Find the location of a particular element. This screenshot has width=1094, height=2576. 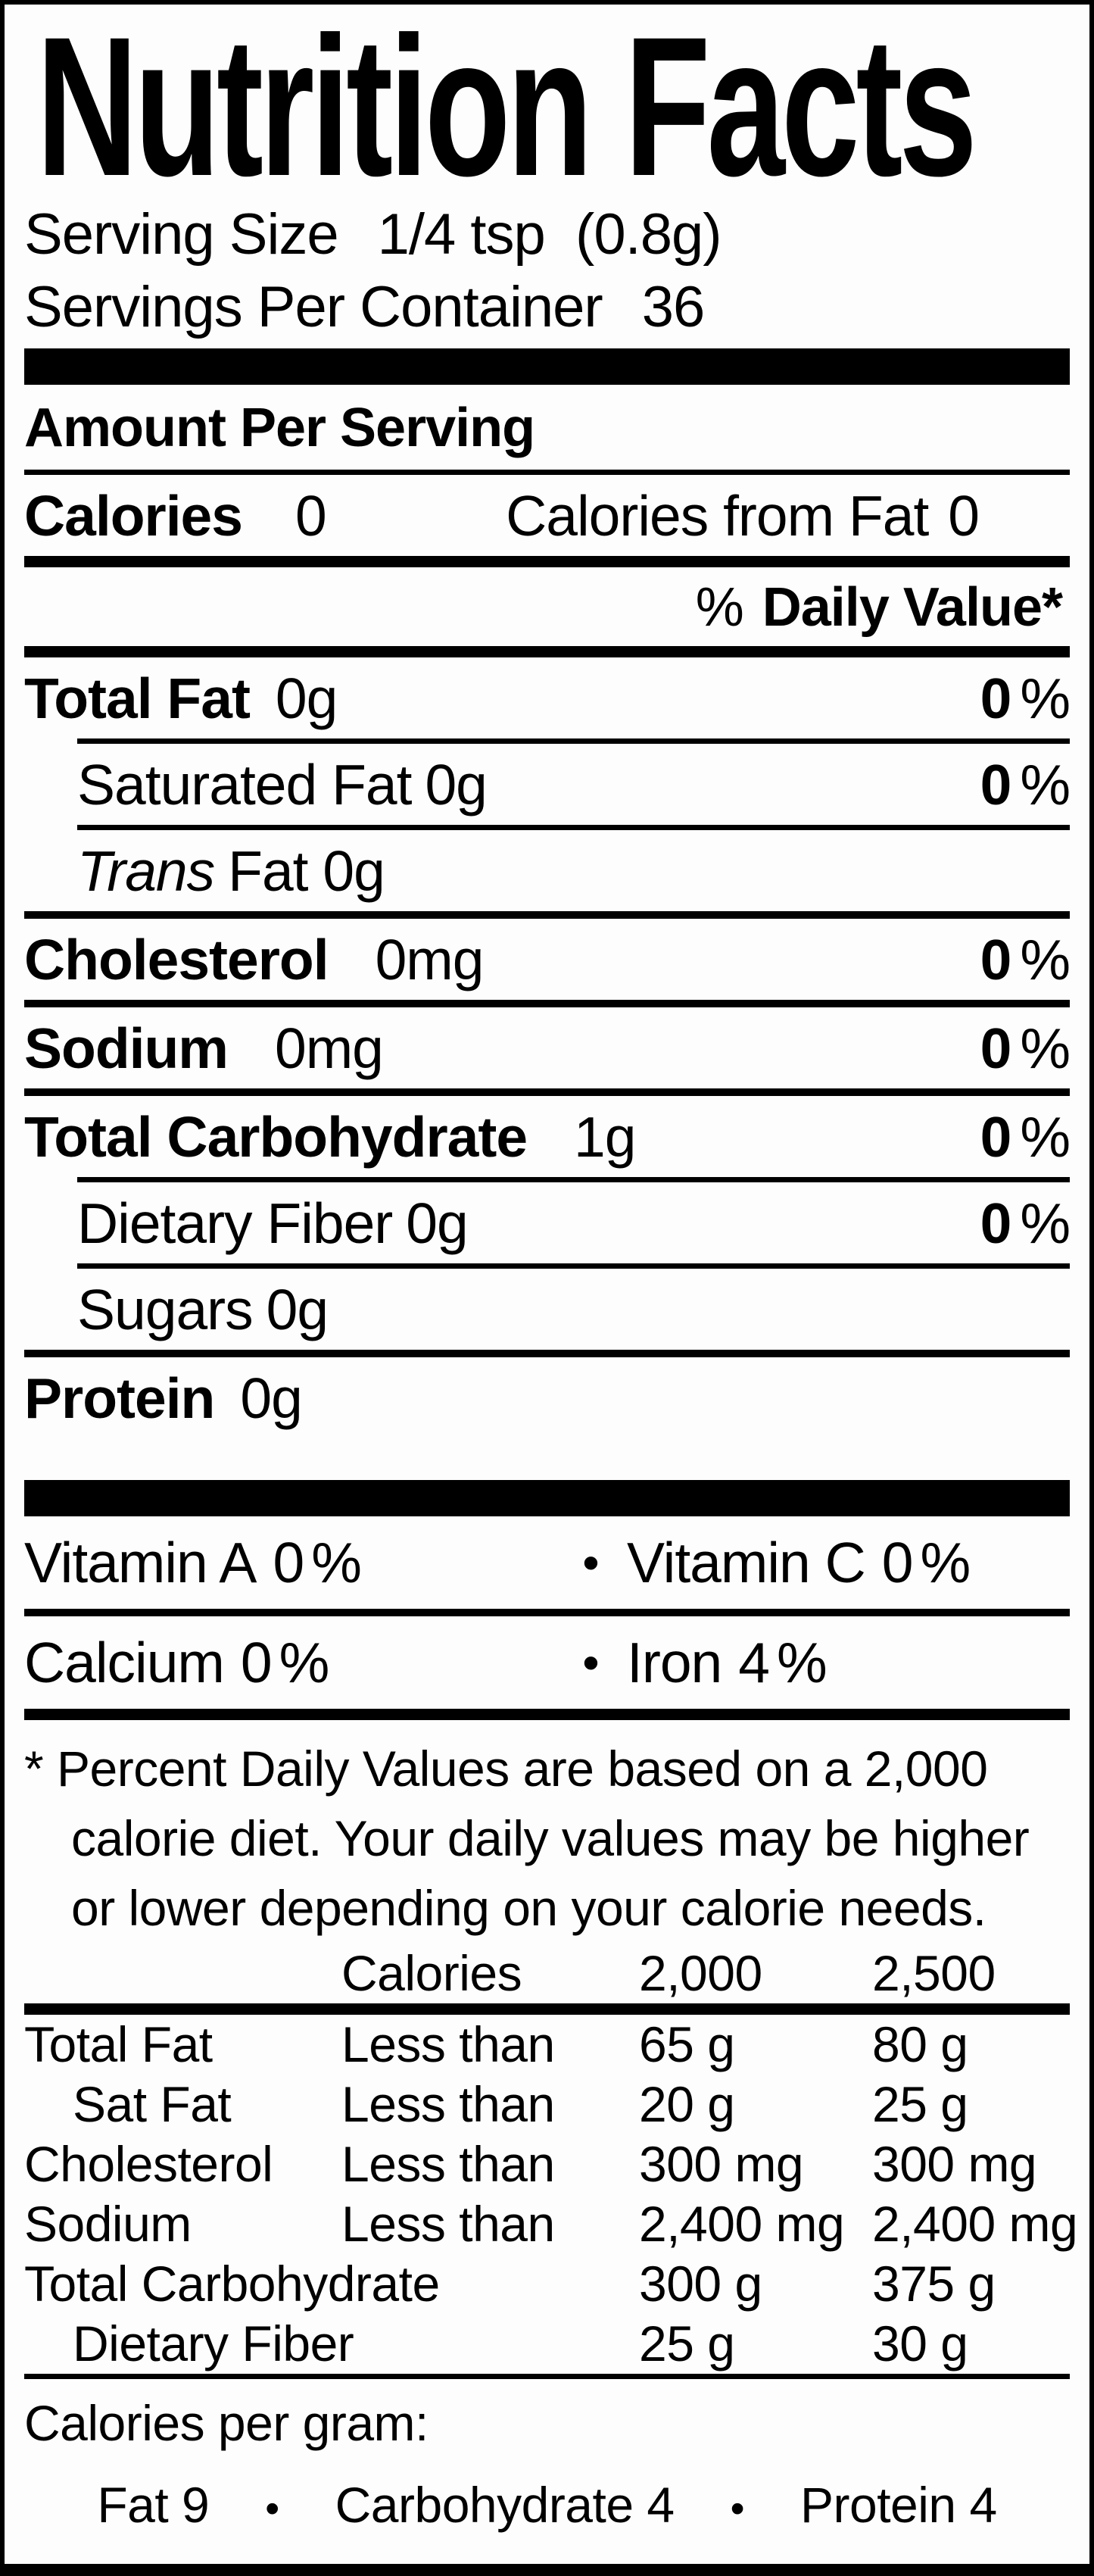

separator-after-cholesterol is located at coordinates (547, 1004).